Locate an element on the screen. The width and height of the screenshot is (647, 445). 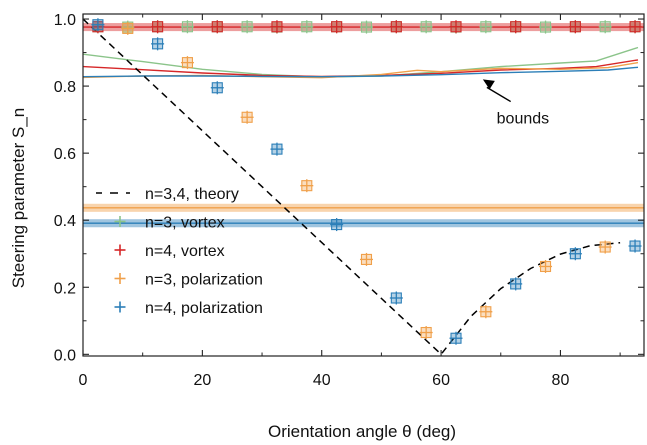
legend-label-4: n=4, polarization is located at coordinates (204, 308).